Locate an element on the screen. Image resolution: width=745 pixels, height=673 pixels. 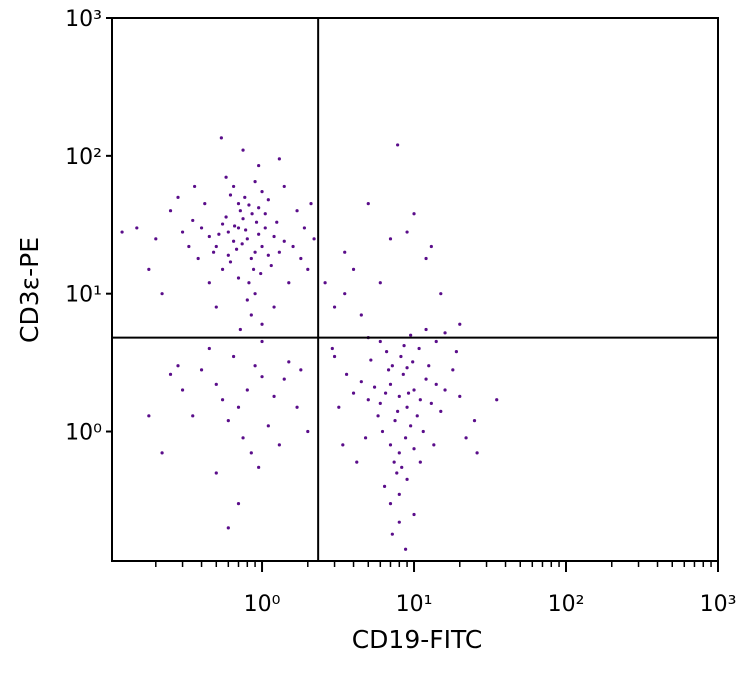
x-tick-label: 10⁰ is located at coordinates (262, 604).